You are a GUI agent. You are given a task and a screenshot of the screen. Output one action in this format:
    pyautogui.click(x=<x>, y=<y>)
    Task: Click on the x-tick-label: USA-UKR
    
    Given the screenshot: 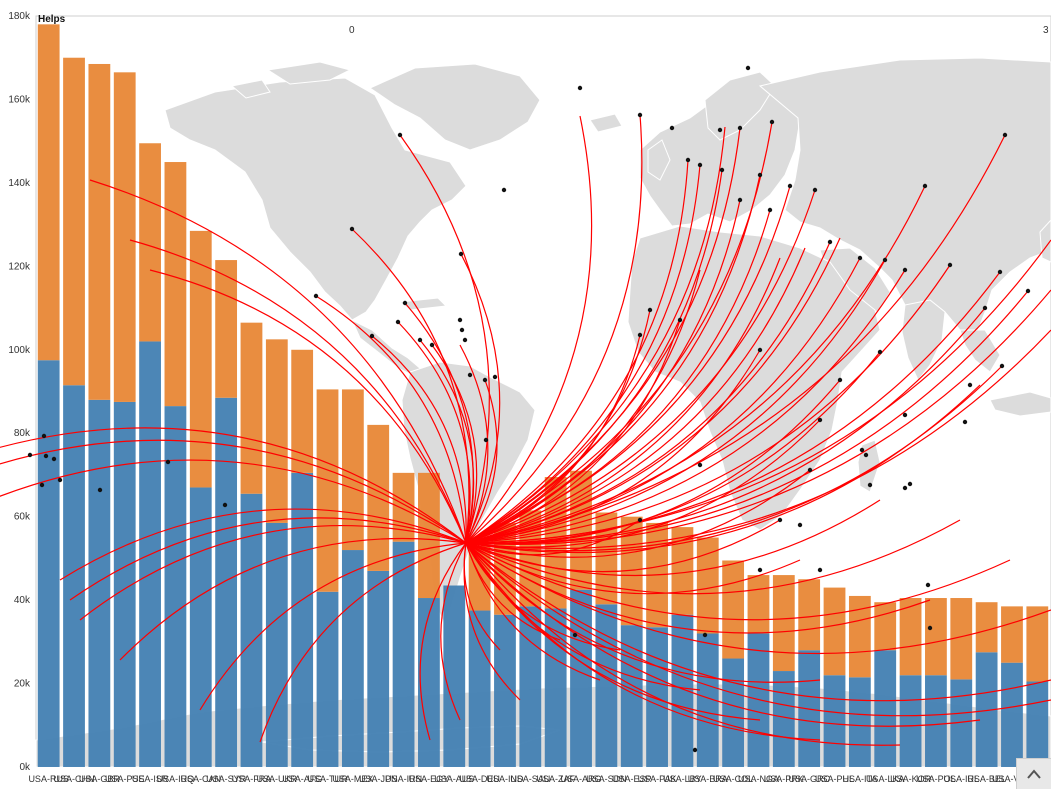 What is the action you would take?
    pyautogui.click(x=277, y=779)
    